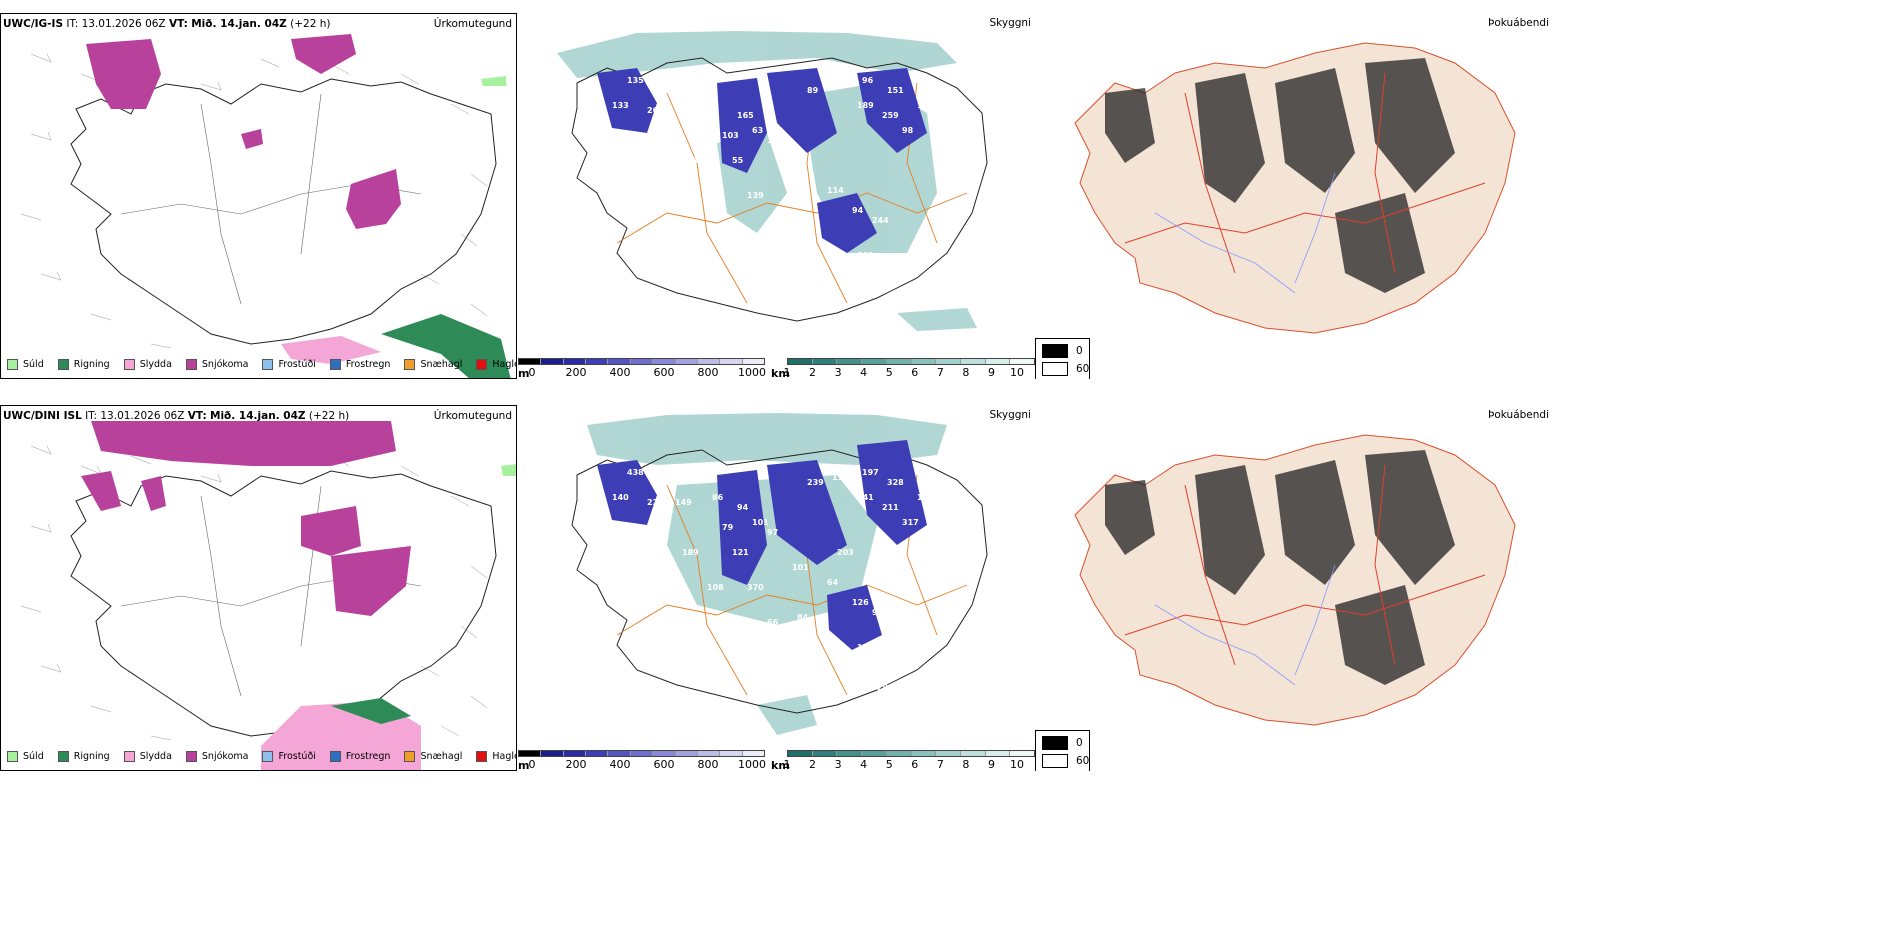 This screenshot has width=1900, height=950. I want to click on fog-panel-1: Þokuábendi 0 60, so click(1294, 196).